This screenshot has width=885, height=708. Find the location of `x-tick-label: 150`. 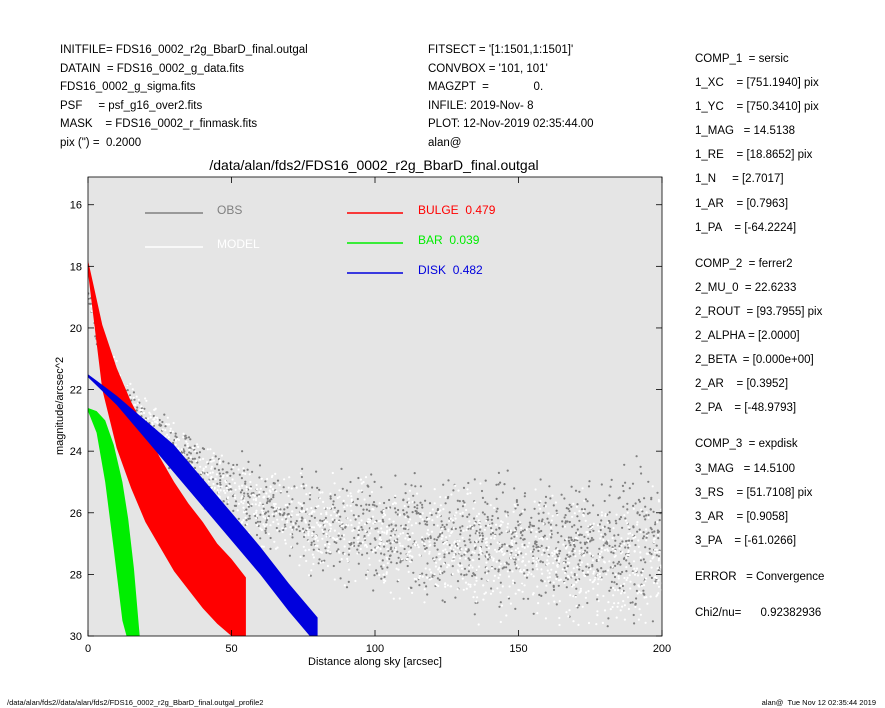

x-tick-label: 150 is located at coordinates (518, 649).